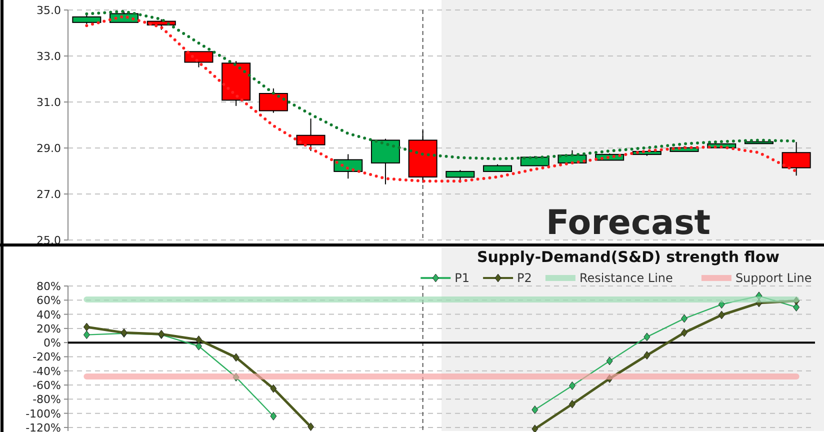 This screenshot has height=432, width=824. What do you see at coordinates (46, 357) in the screenshot?
I see `y-tick-label: -20%` at bounding box center [46, 357].